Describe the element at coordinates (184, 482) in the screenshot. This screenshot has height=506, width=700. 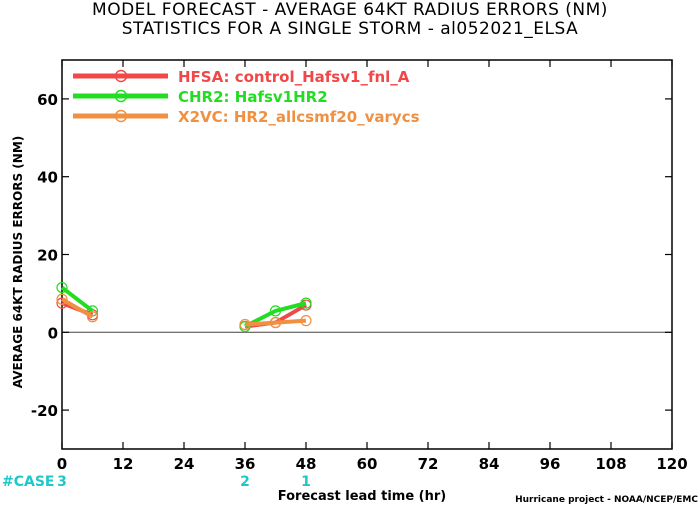
I see `case-counts: 3 2 1` at that location.